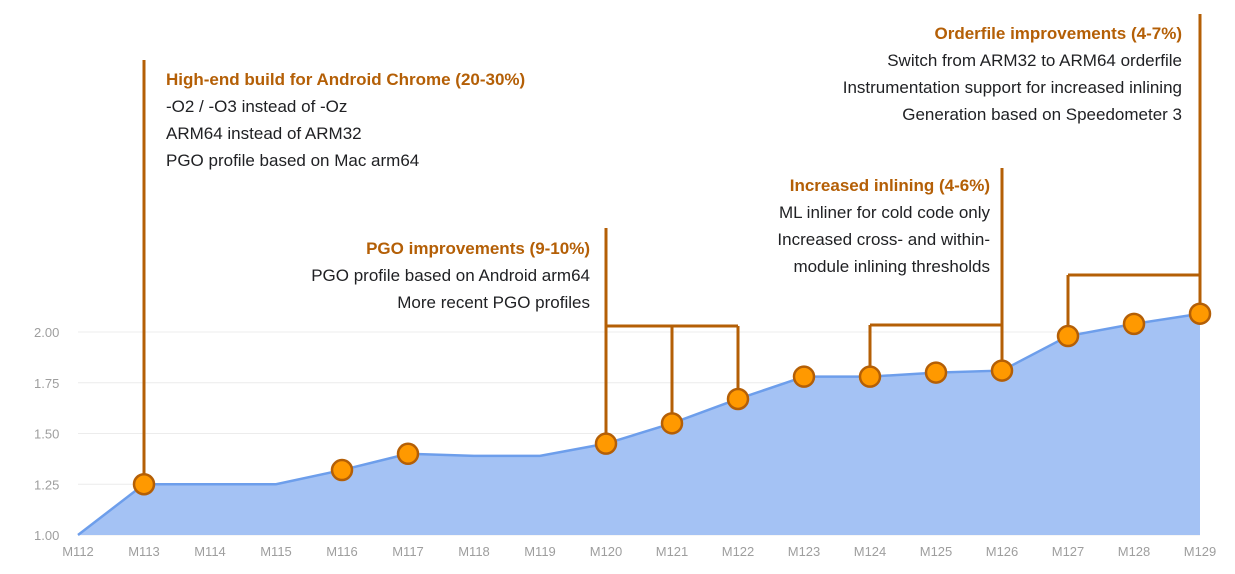 The height and width of the screenshot is (574, 1235). I want to click on annotation-detail: Increased cross- and within-, so click(883, 239).